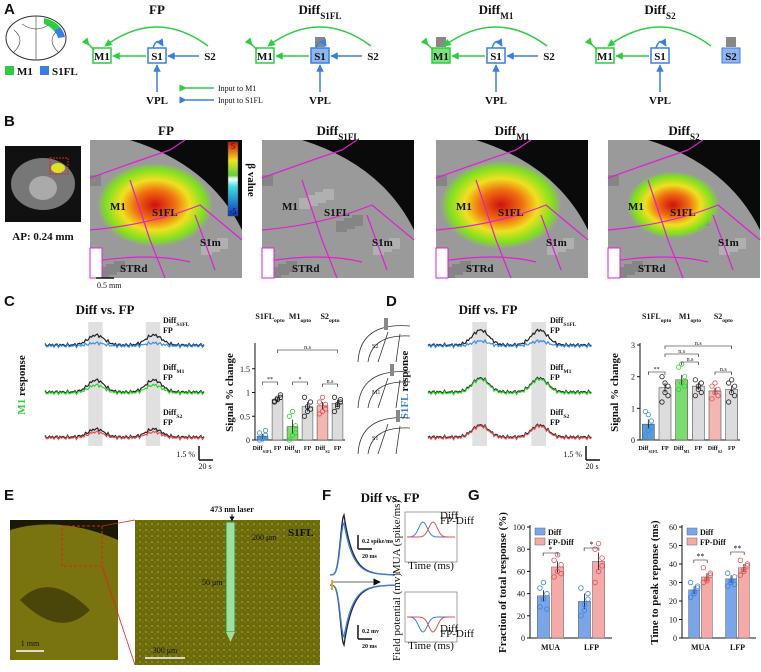 This screenshot has height=672, width=761. Describe the element at coordinates (240, 100) in the screenshot. I see `legend-label: Input to S1FL` at that location.